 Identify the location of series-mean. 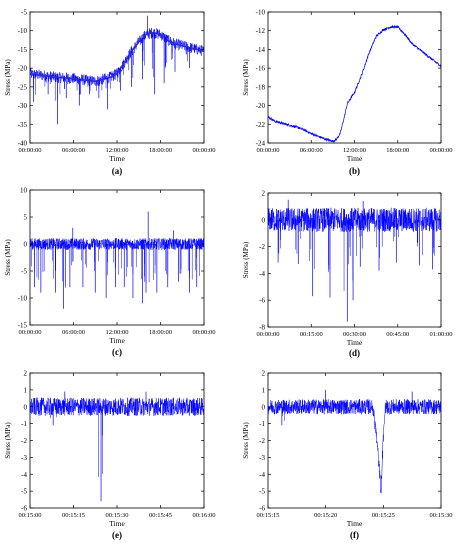
(117, 56).